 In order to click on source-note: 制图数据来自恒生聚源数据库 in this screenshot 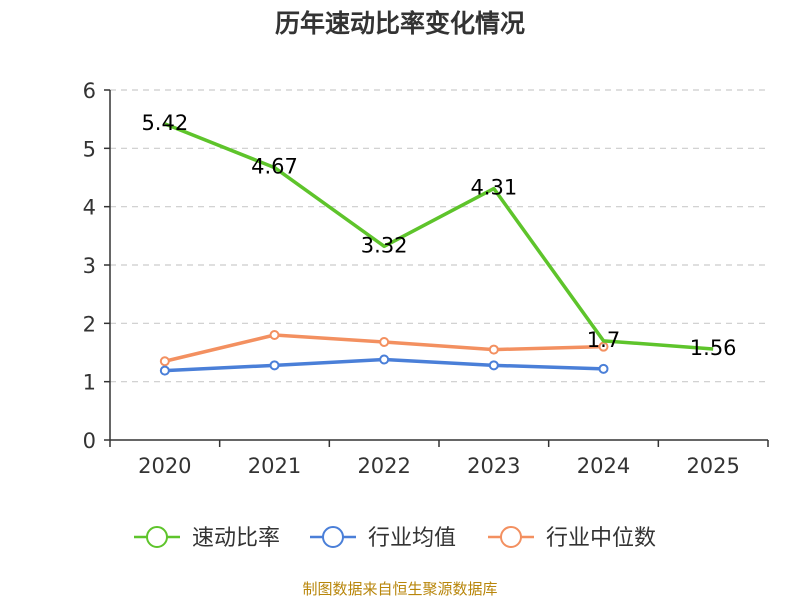, I will do `click(400, 589)`.